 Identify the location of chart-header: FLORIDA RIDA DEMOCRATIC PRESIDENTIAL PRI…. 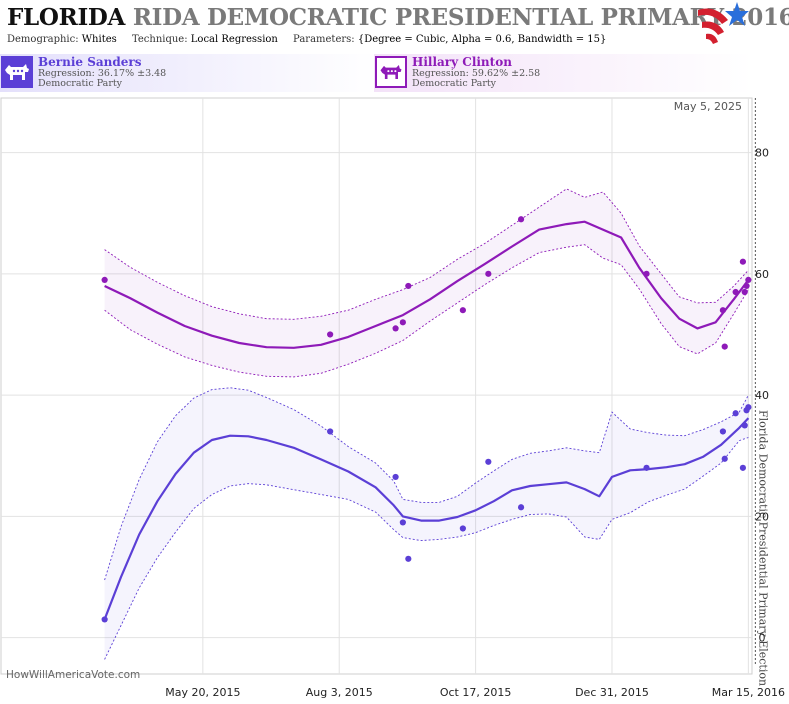
(394, 25).